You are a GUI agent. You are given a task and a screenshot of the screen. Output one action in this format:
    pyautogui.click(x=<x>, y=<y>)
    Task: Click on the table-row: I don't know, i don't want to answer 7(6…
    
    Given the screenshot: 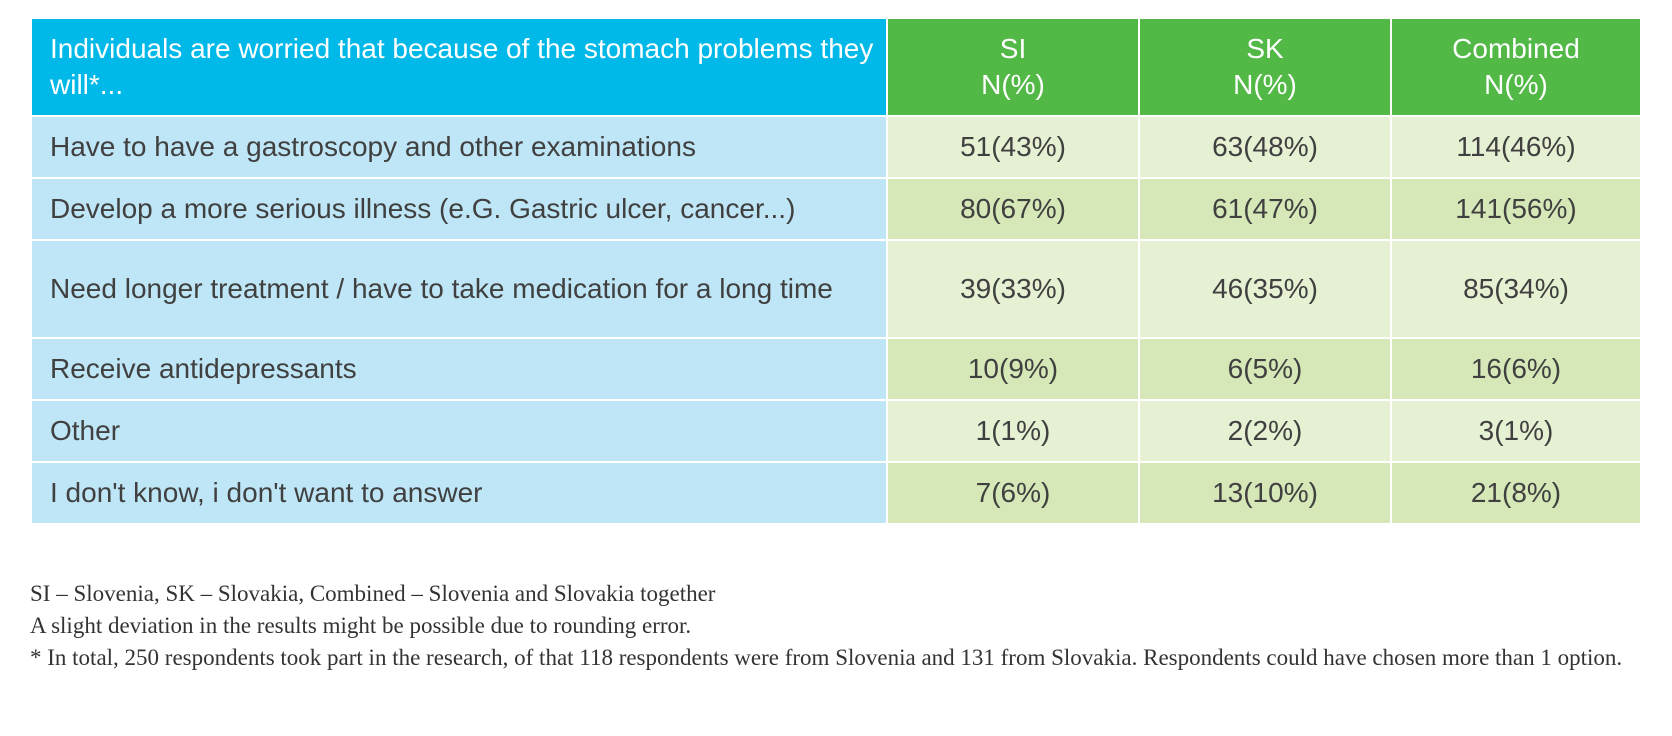 What is the action you would take?
    pyautogui.click(x=836, y=493)
    